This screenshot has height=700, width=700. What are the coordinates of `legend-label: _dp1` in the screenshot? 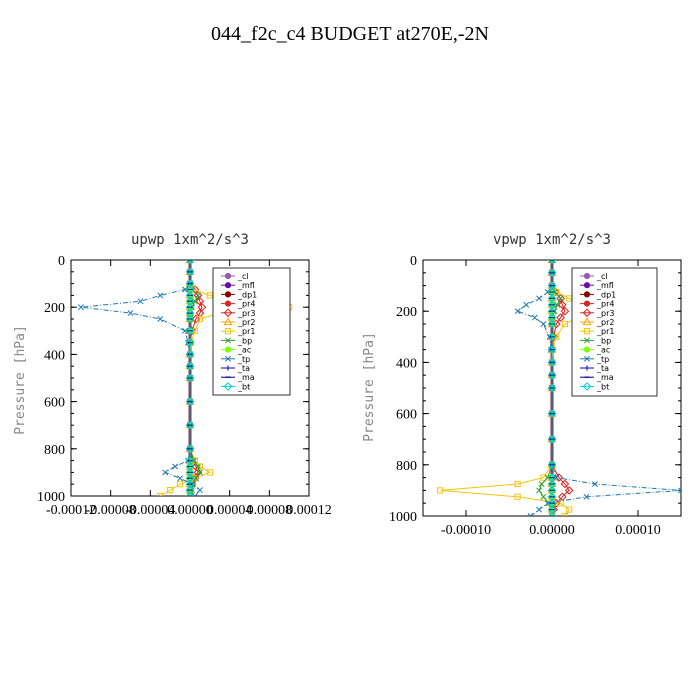 It's located at (606, 294).